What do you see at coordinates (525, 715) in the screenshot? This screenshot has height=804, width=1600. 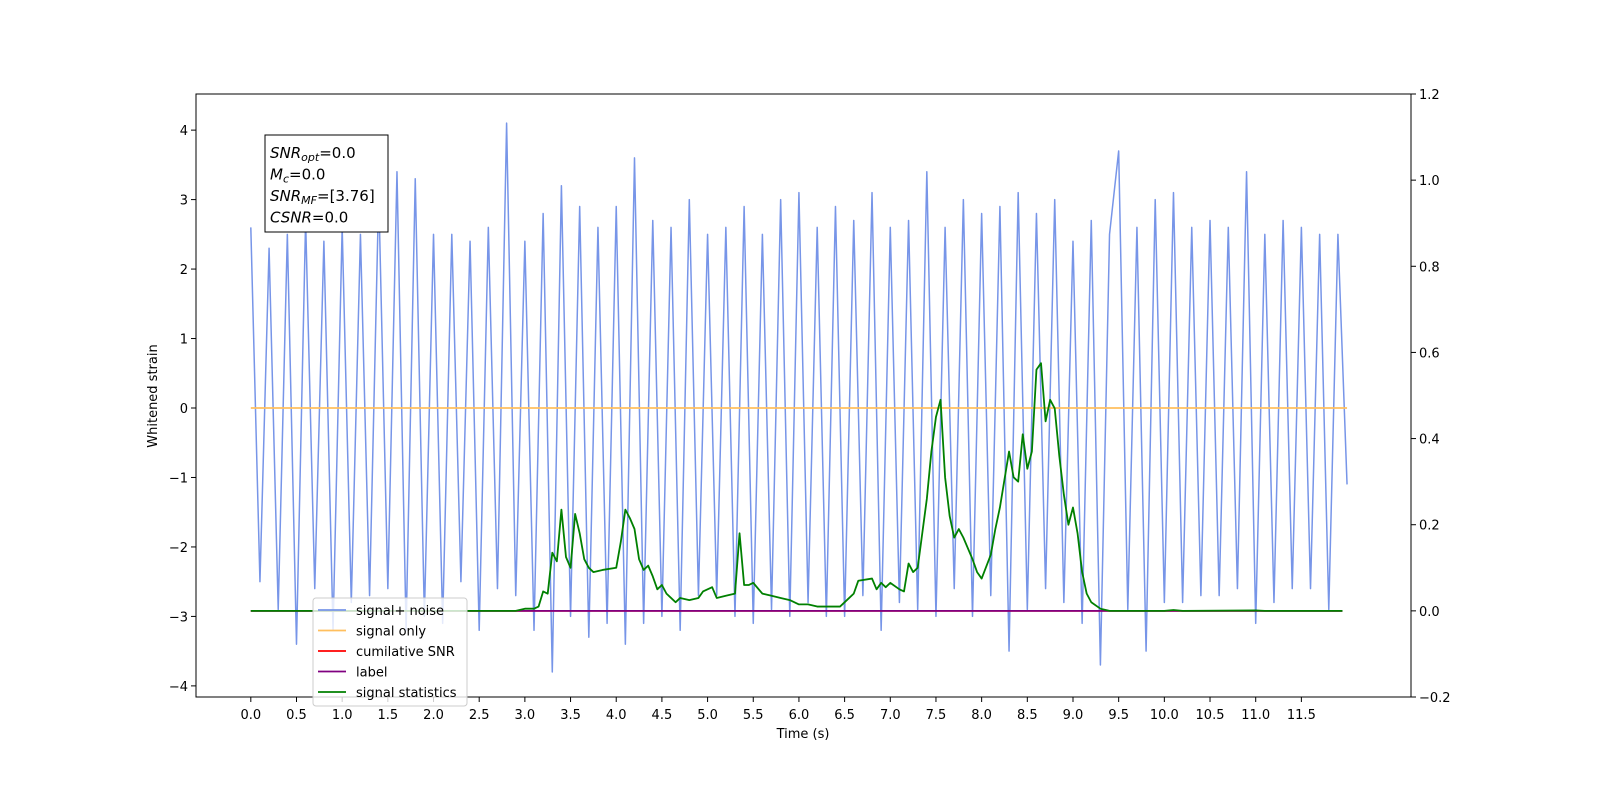 I see `x-tick-label: 3.0` at bounding box center [525, 715].